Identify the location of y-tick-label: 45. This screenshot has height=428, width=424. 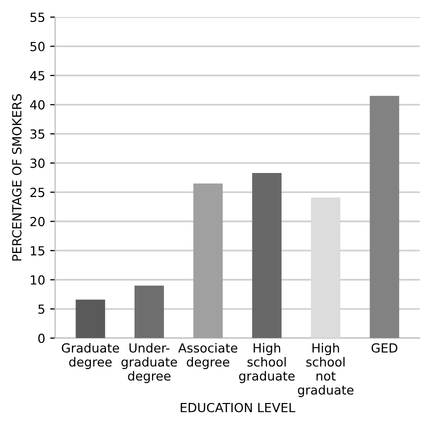
(37, 75).